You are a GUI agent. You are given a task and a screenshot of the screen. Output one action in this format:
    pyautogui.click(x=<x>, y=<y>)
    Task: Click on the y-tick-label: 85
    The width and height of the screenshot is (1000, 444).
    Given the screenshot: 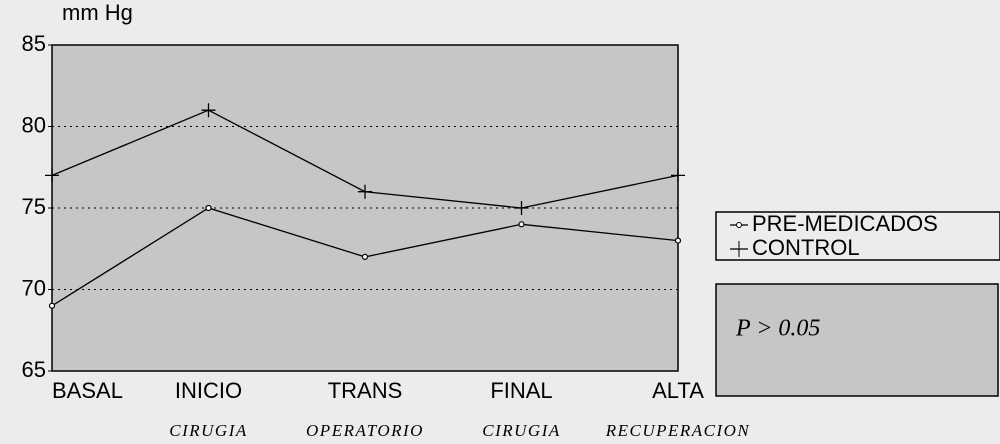 What is the action you would take?
    pyautogui.click(x=34, y=43)
    